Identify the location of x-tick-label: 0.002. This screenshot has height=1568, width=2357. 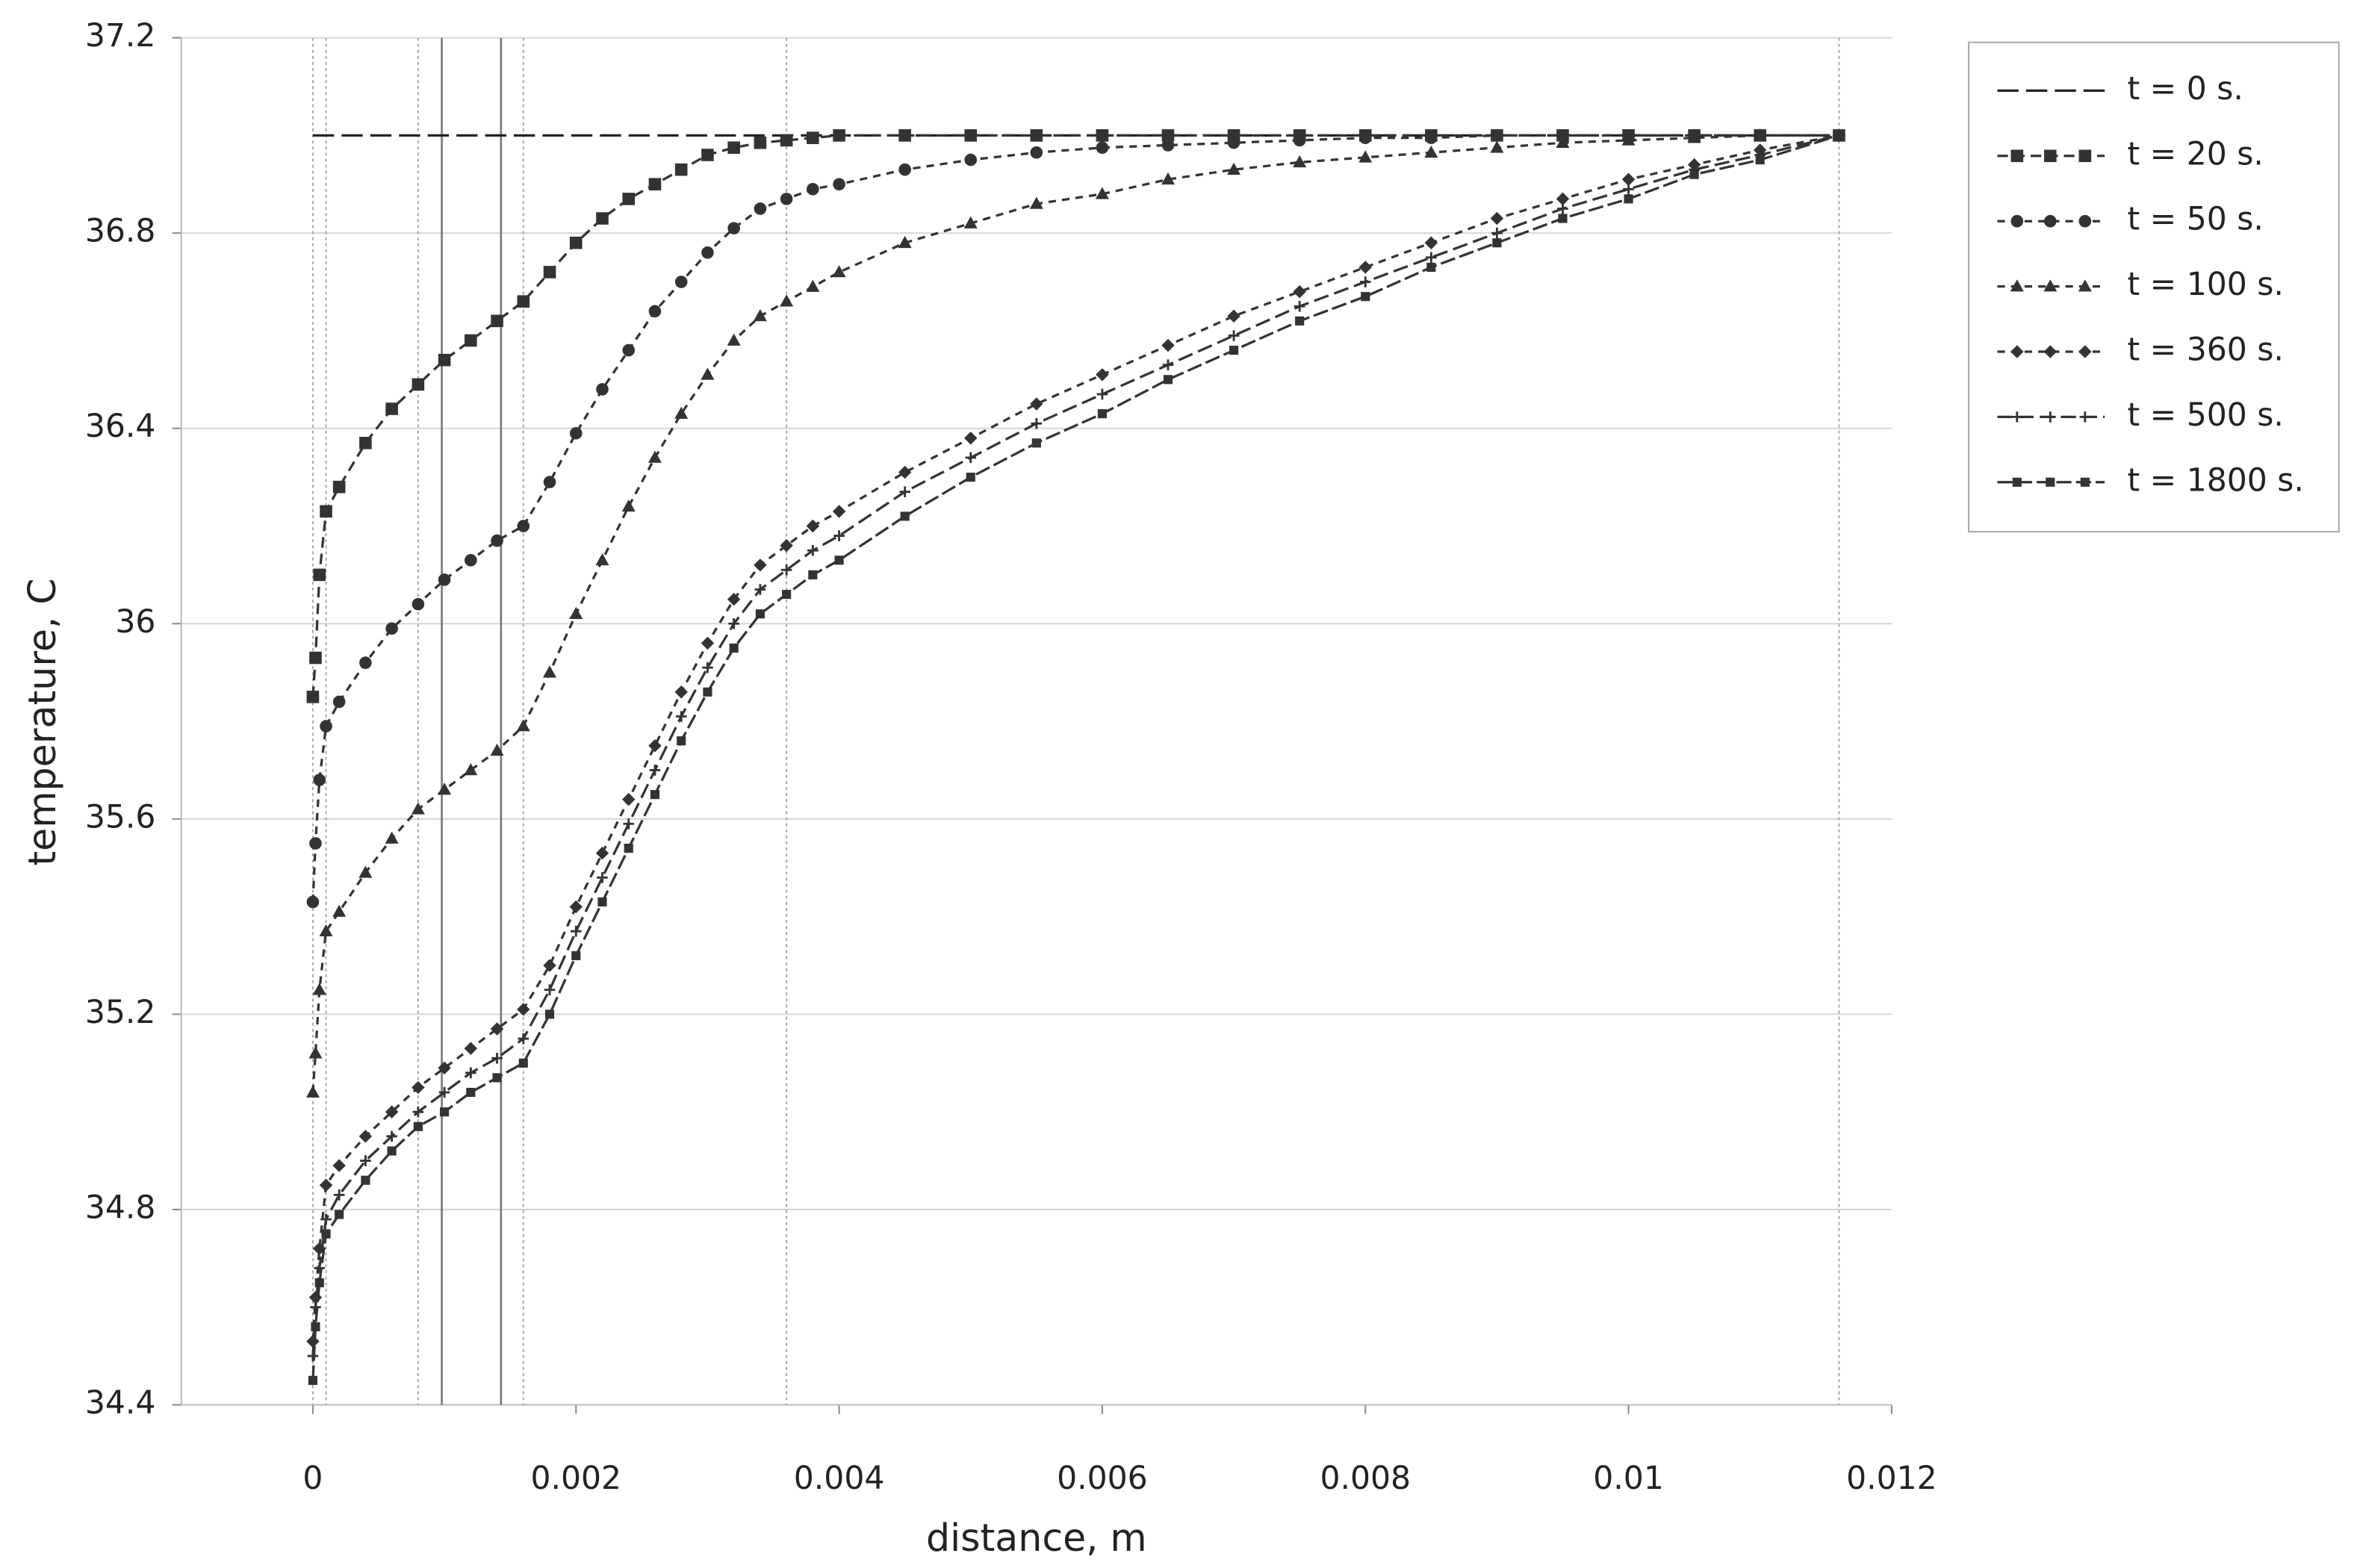
(575, 1478).